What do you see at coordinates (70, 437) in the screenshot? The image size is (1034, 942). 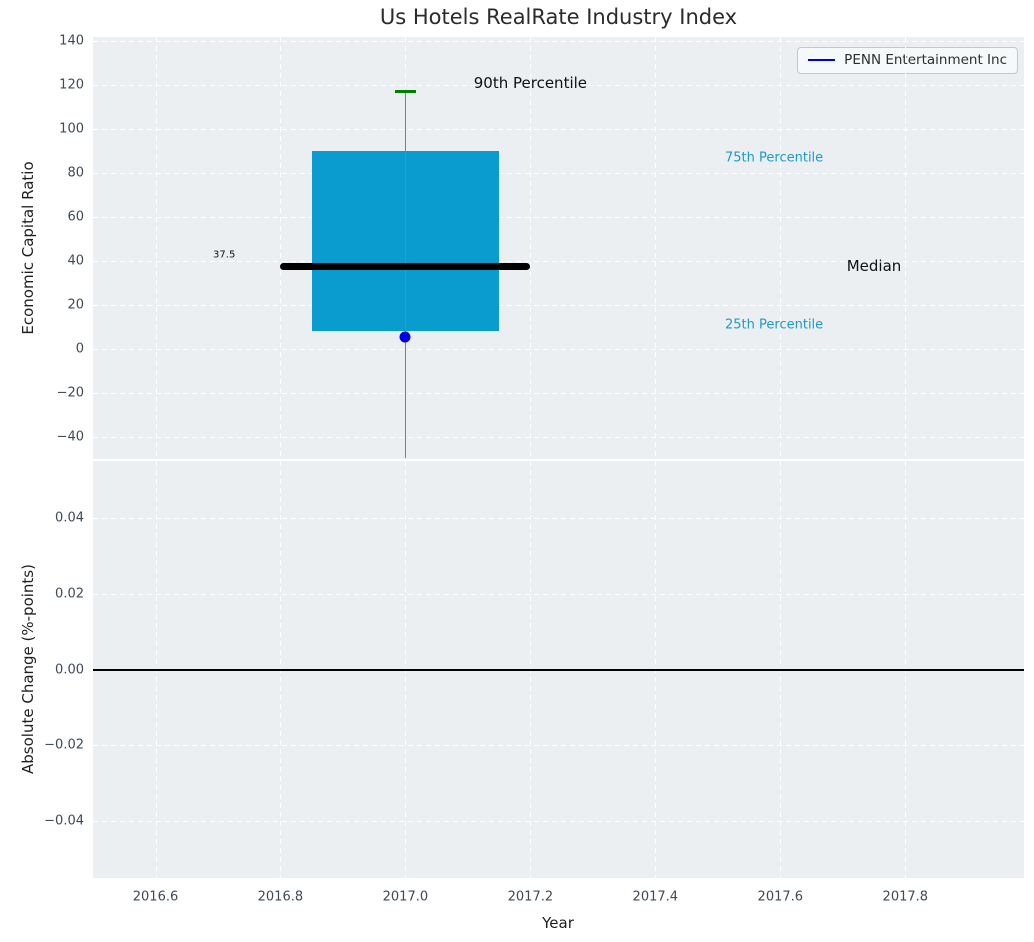 I see `y-tick-label: −40` at bounding box center [70, 437].